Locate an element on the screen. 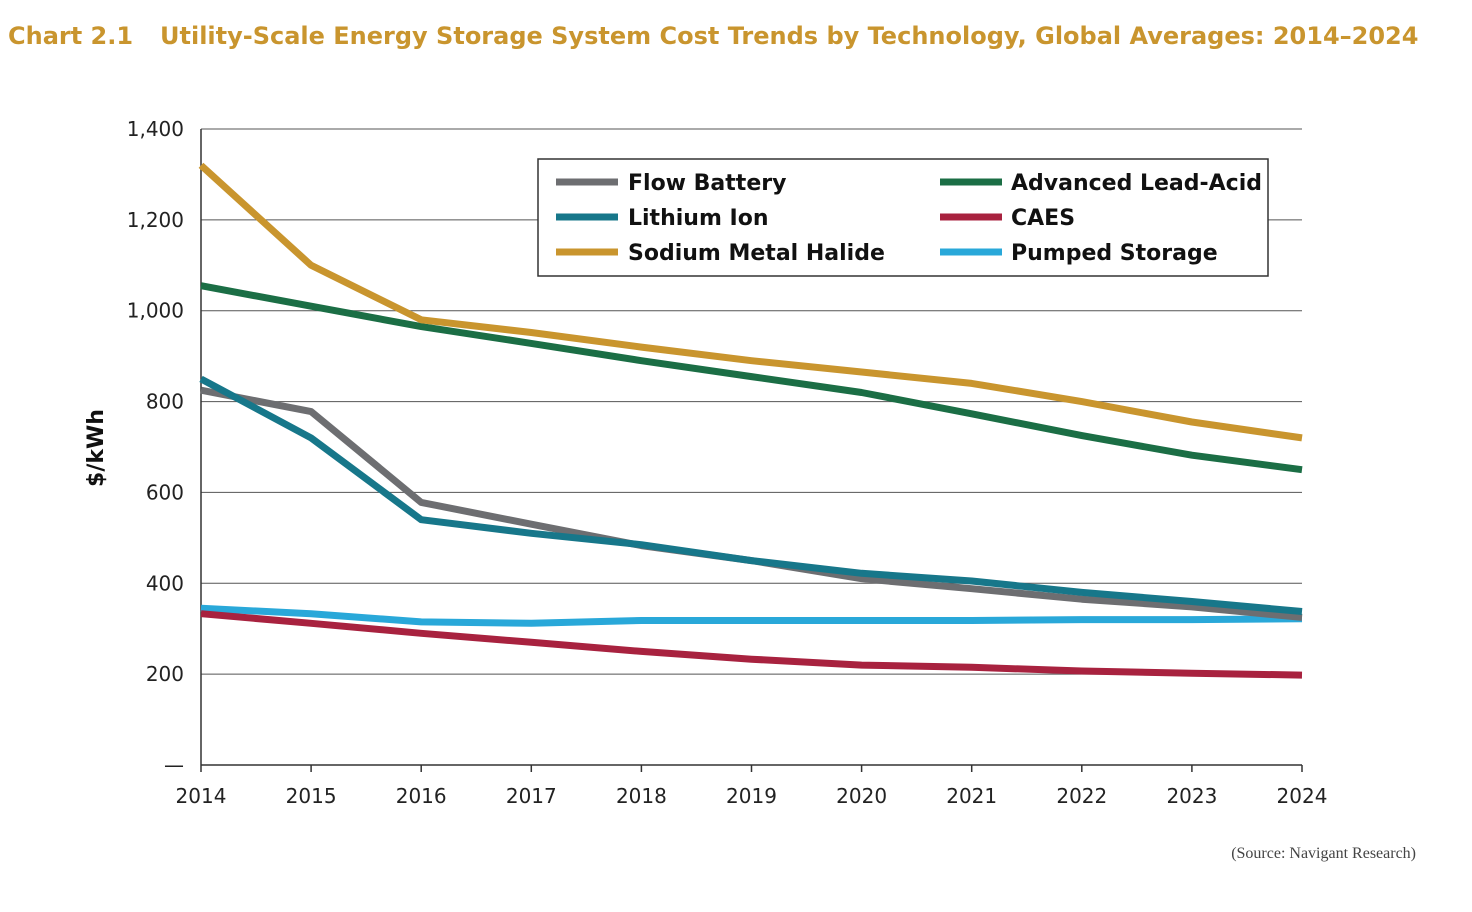 The height and width of the screenshot is (912, 1472). x-tick-label: 2017 is located at coordinates (531, 796).